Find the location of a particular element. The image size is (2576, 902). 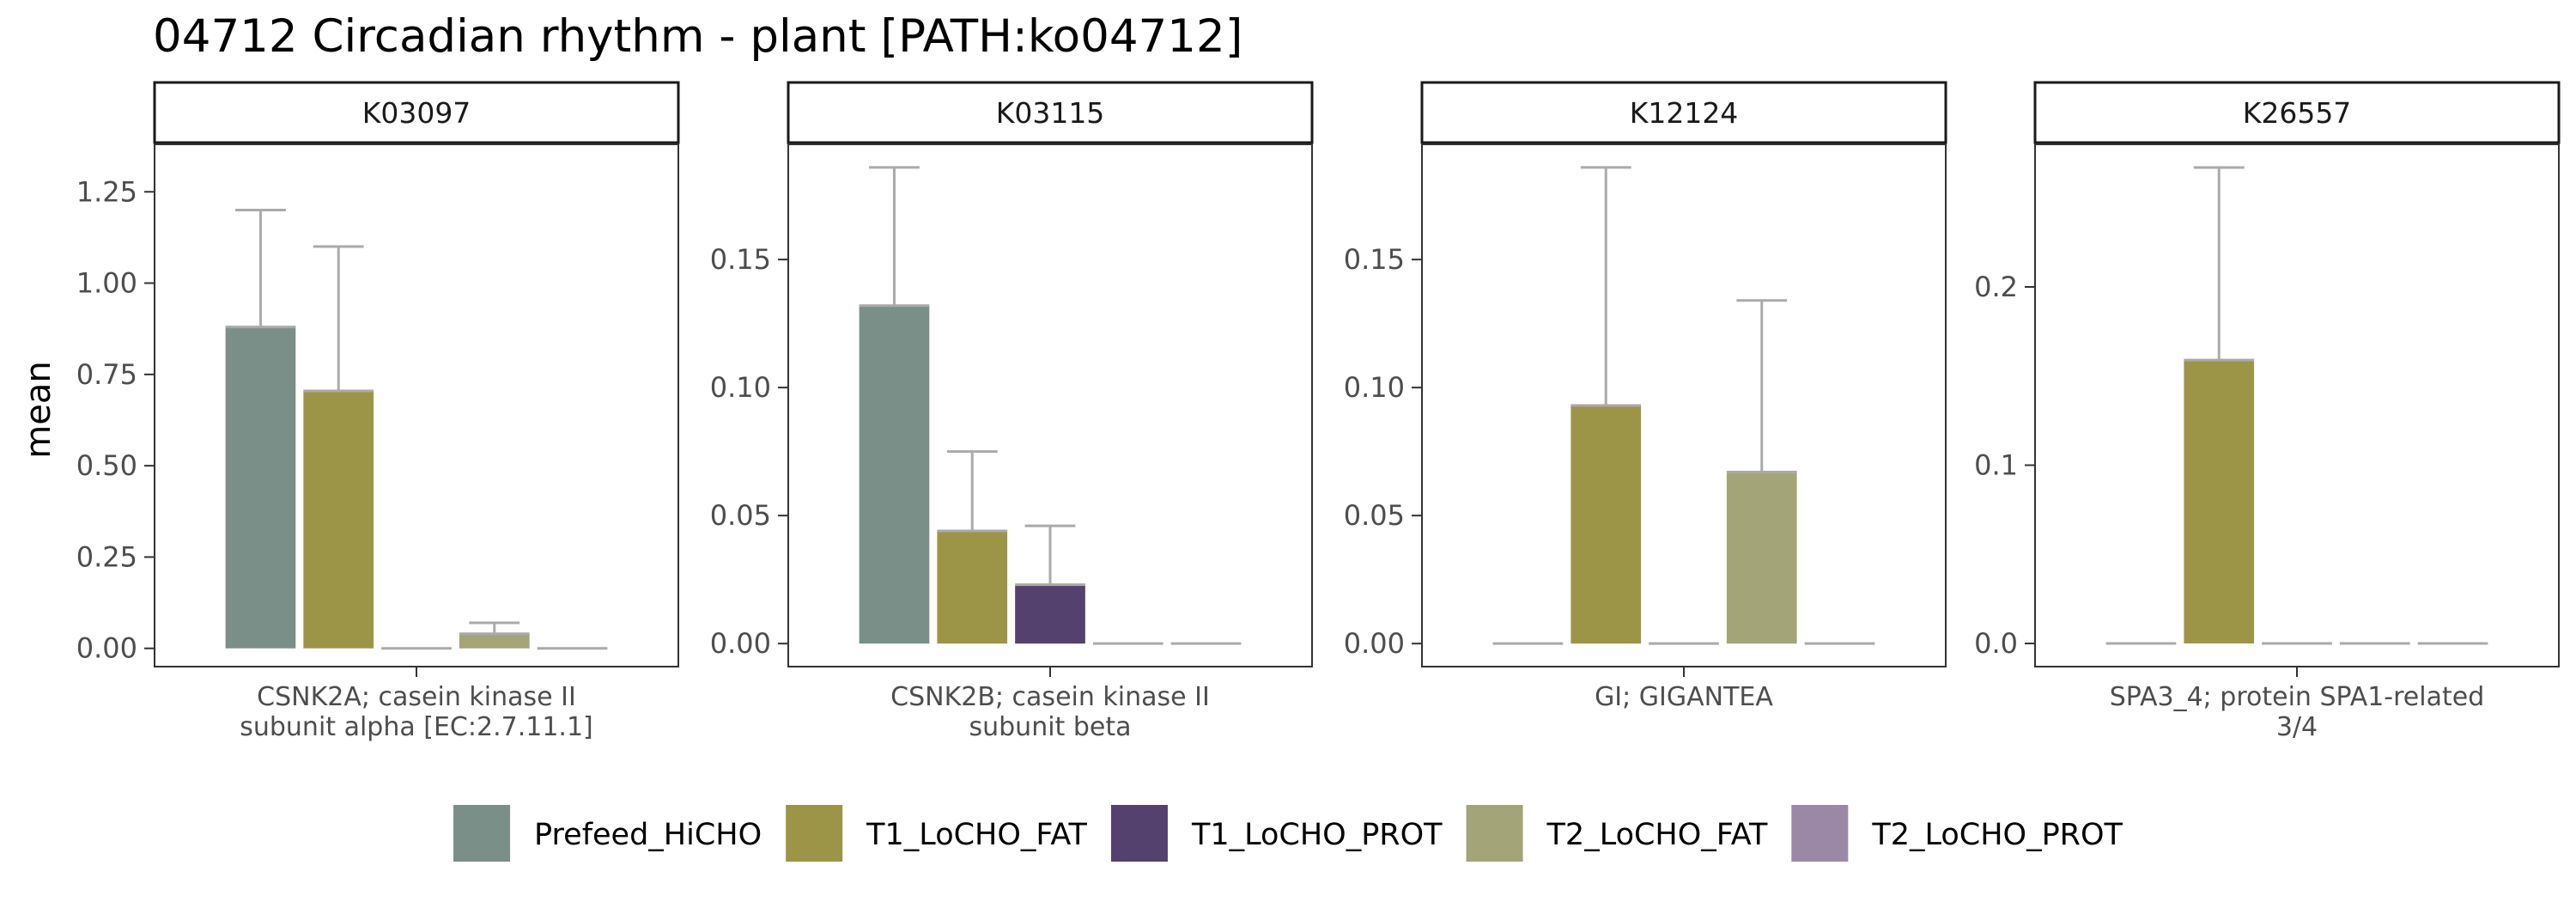

y-tick-label: 0.75 is located at coordinates (106, 374).